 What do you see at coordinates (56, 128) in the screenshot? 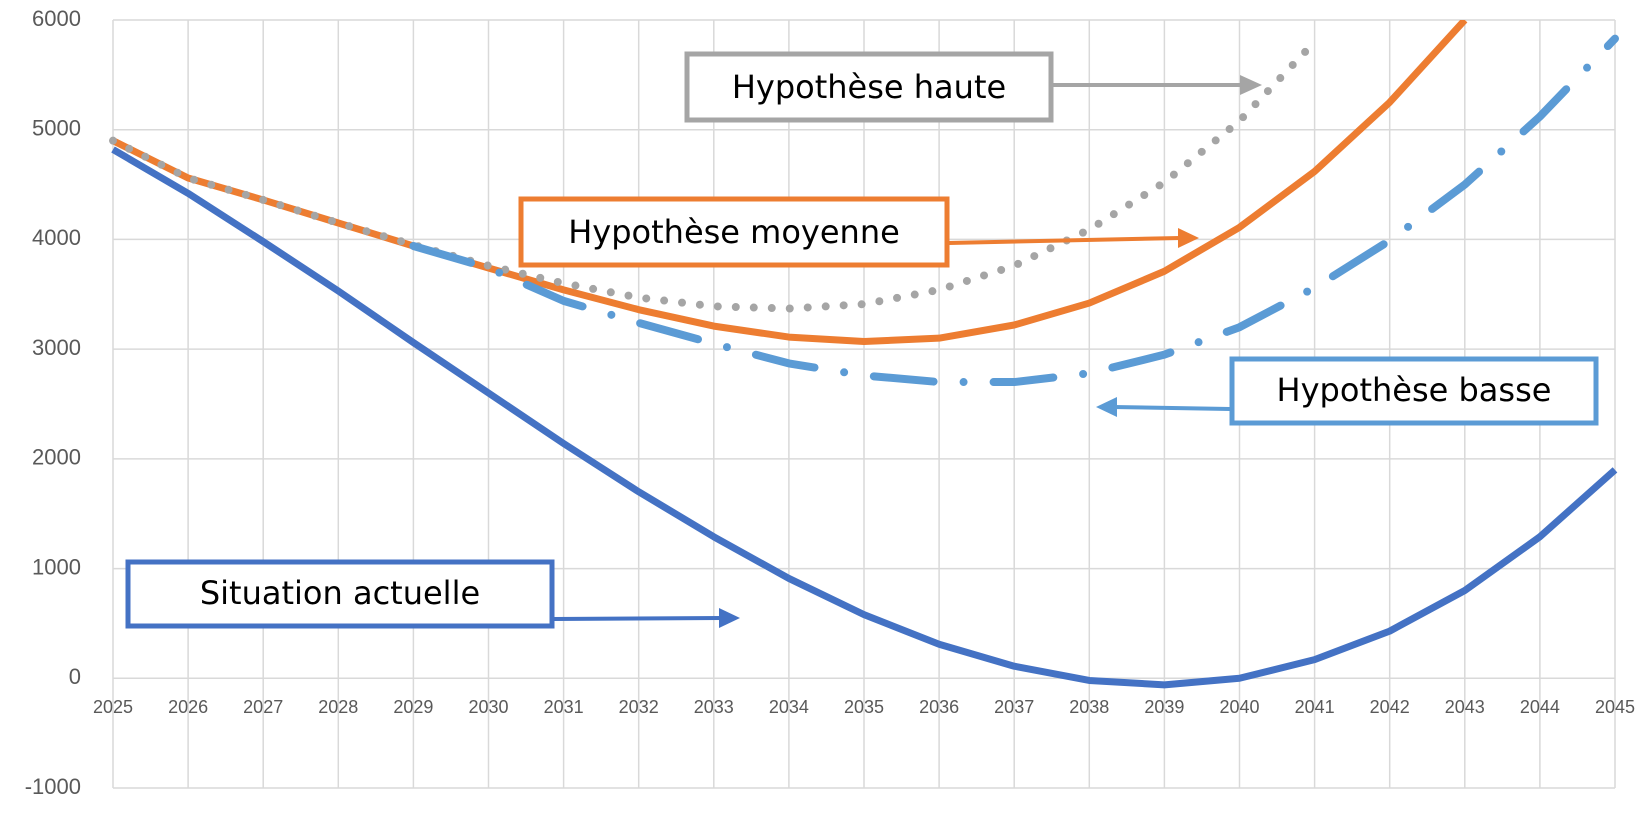
I see `y-tick-label: 5000` at bounding box center [56, 128].